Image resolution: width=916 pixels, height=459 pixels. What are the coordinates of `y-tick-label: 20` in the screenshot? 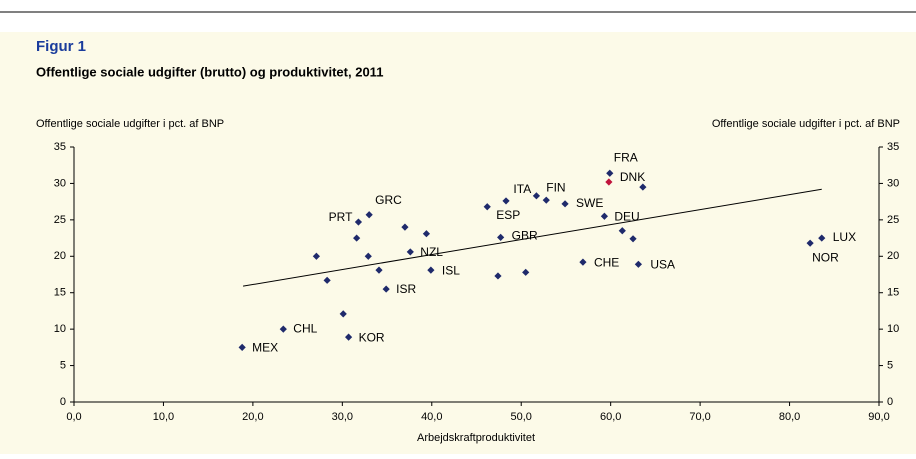 It's located at (60, 256).